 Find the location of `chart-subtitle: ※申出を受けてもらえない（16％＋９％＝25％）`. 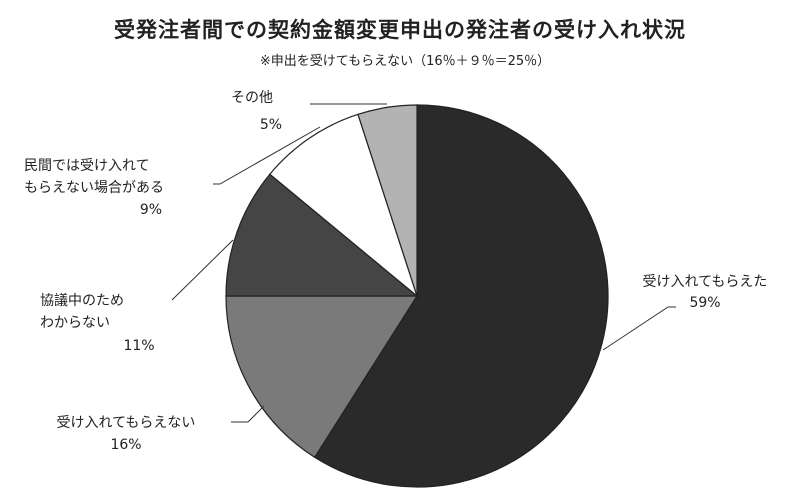

chart-subtitle: ※申出を受けてもらえない（16％＋９％＝25％） is located at coordinates (405, 61).